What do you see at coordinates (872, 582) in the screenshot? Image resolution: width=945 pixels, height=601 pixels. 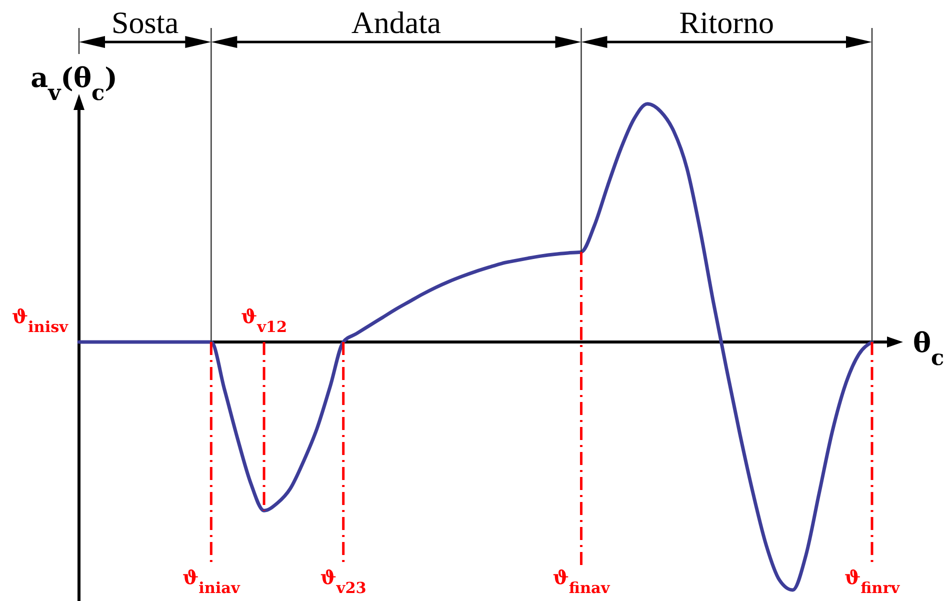 I see `x-tick-label: ϑ$_{finrv}$` at bounding box center [872, 582].